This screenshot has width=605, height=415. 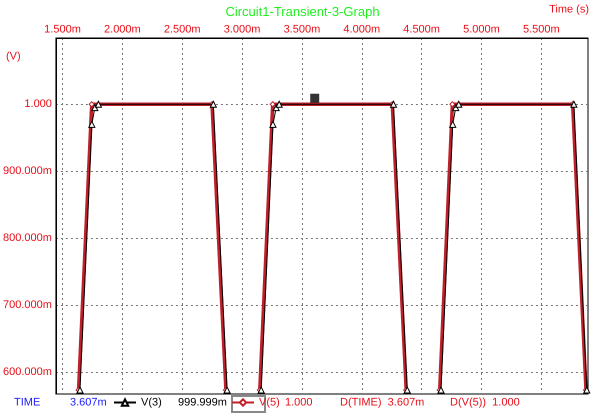 What do you see at coordinates (27, 238) in the screenshot?
I see `y-tick-label: 800.000m` at bounding box center [27, 238].